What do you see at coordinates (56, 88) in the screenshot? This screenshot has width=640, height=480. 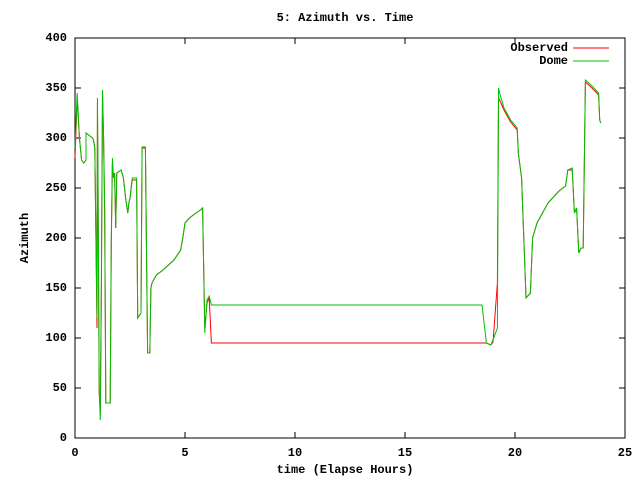 I see `y-tick-label: 350` at bounding box center [56, 88].